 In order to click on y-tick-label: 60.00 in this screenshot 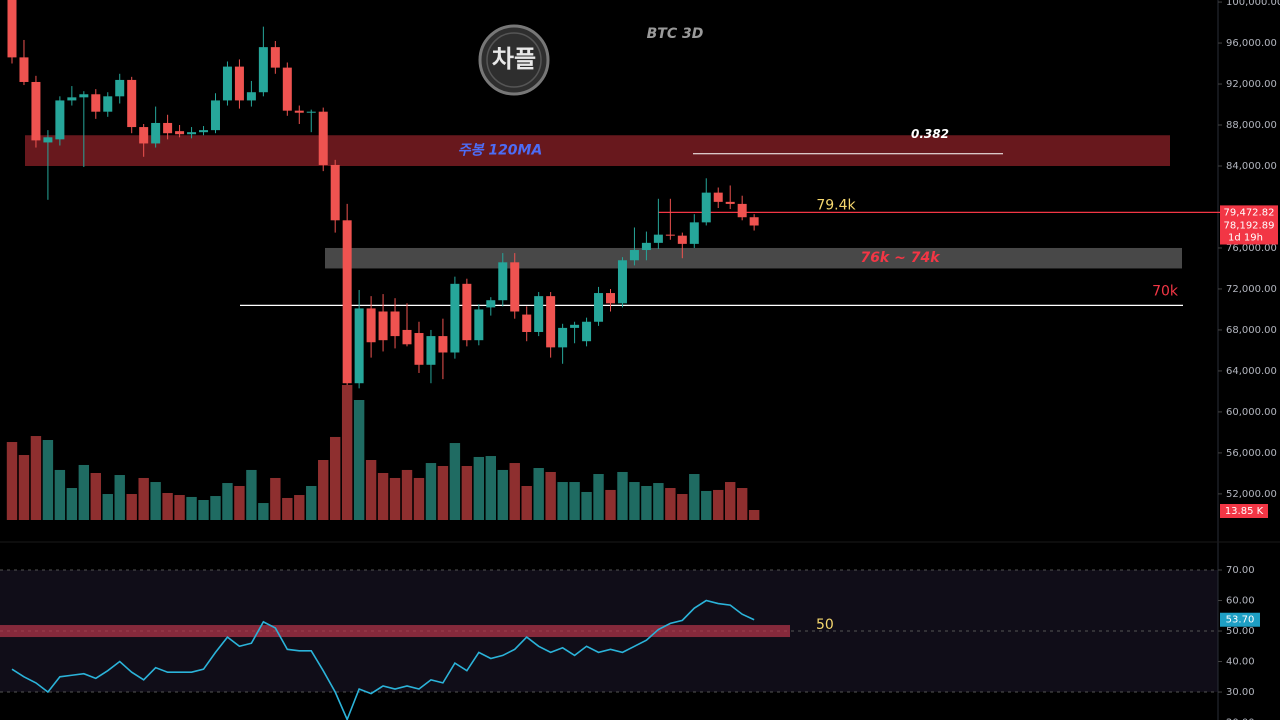, I will do `click(1240, 601)`.